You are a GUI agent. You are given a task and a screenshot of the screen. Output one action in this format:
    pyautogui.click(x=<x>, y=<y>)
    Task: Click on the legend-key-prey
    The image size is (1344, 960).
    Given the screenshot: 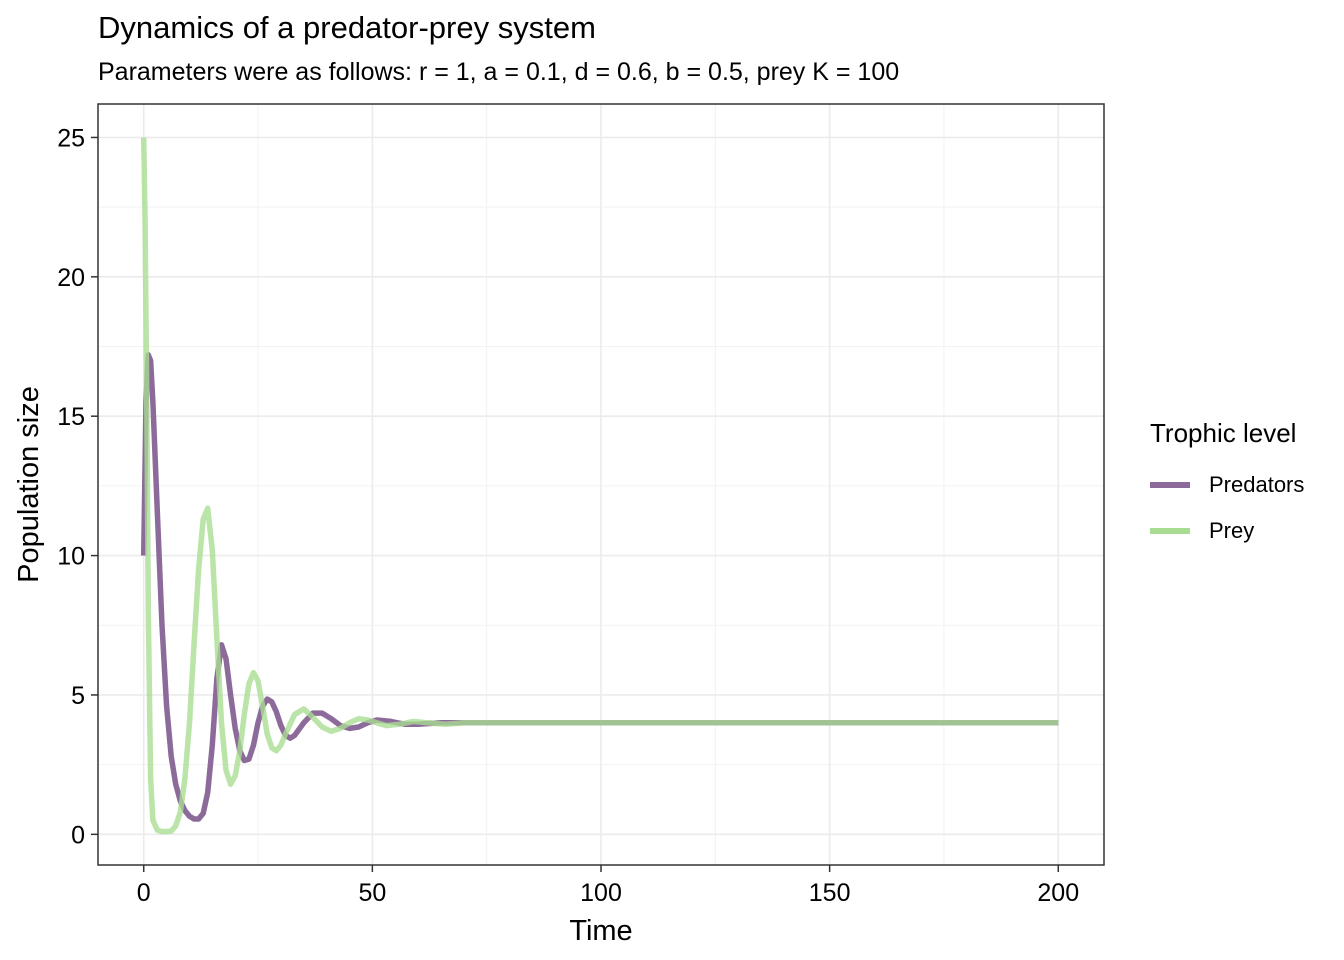 What is the action you would take?
    pyautogui.click(x=1170, y=531)
    